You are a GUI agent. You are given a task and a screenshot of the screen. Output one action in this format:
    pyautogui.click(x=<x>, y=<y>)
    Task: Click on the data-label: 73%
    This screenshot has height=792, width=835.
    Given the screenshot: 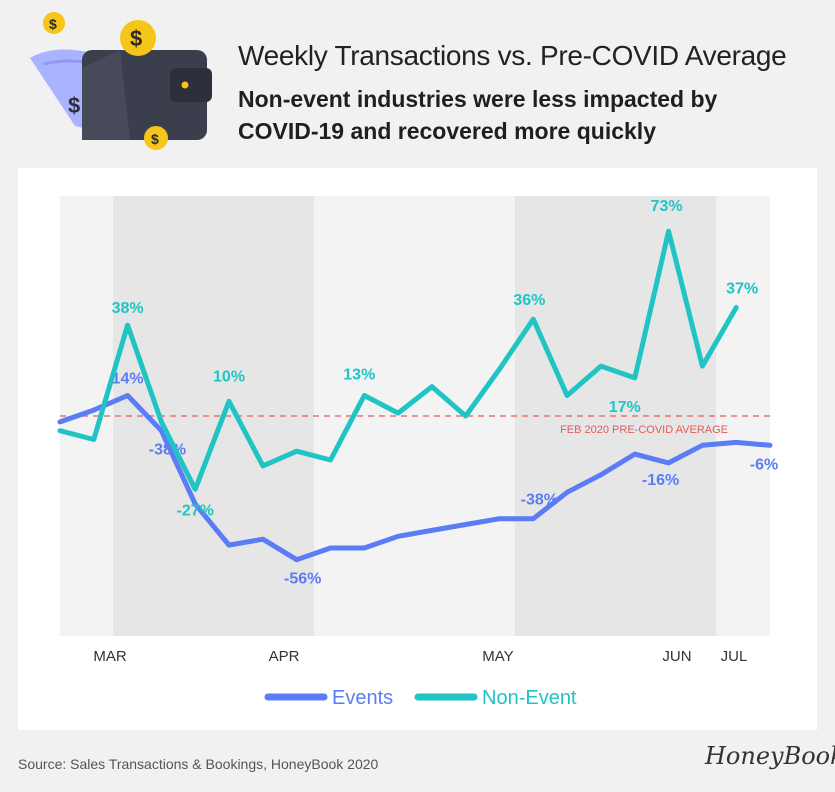 What is the action you would take?
    pyautogui.click(x=667, y=206)
    